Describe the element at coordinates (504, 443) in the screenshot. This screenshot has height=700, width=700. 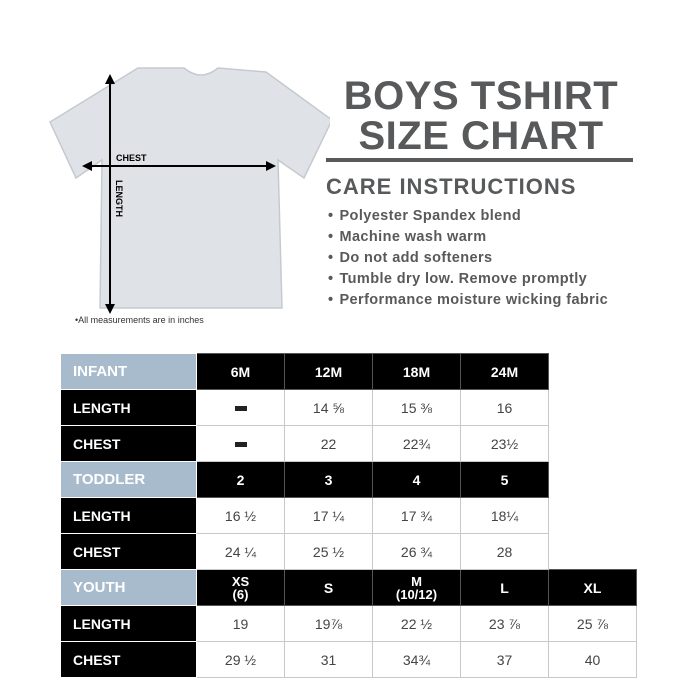
I see `measurement-cell: 23½` at that location.